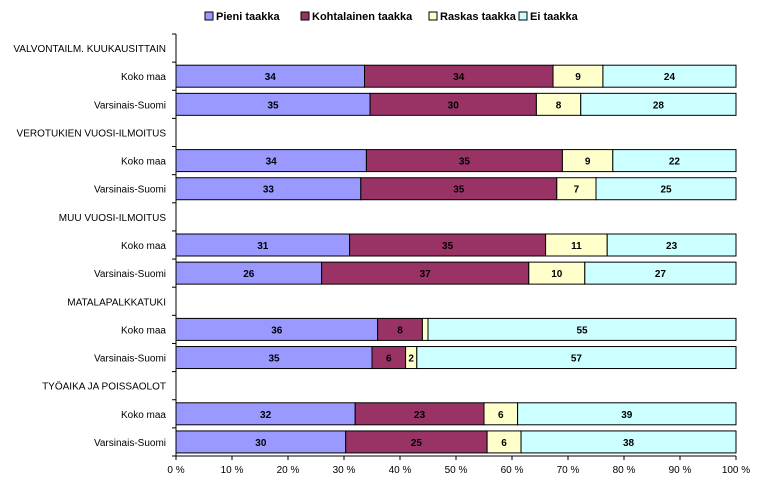 The image size is (761, 494). I want to click on x-tick-label: 80 %, so click(624, 470).